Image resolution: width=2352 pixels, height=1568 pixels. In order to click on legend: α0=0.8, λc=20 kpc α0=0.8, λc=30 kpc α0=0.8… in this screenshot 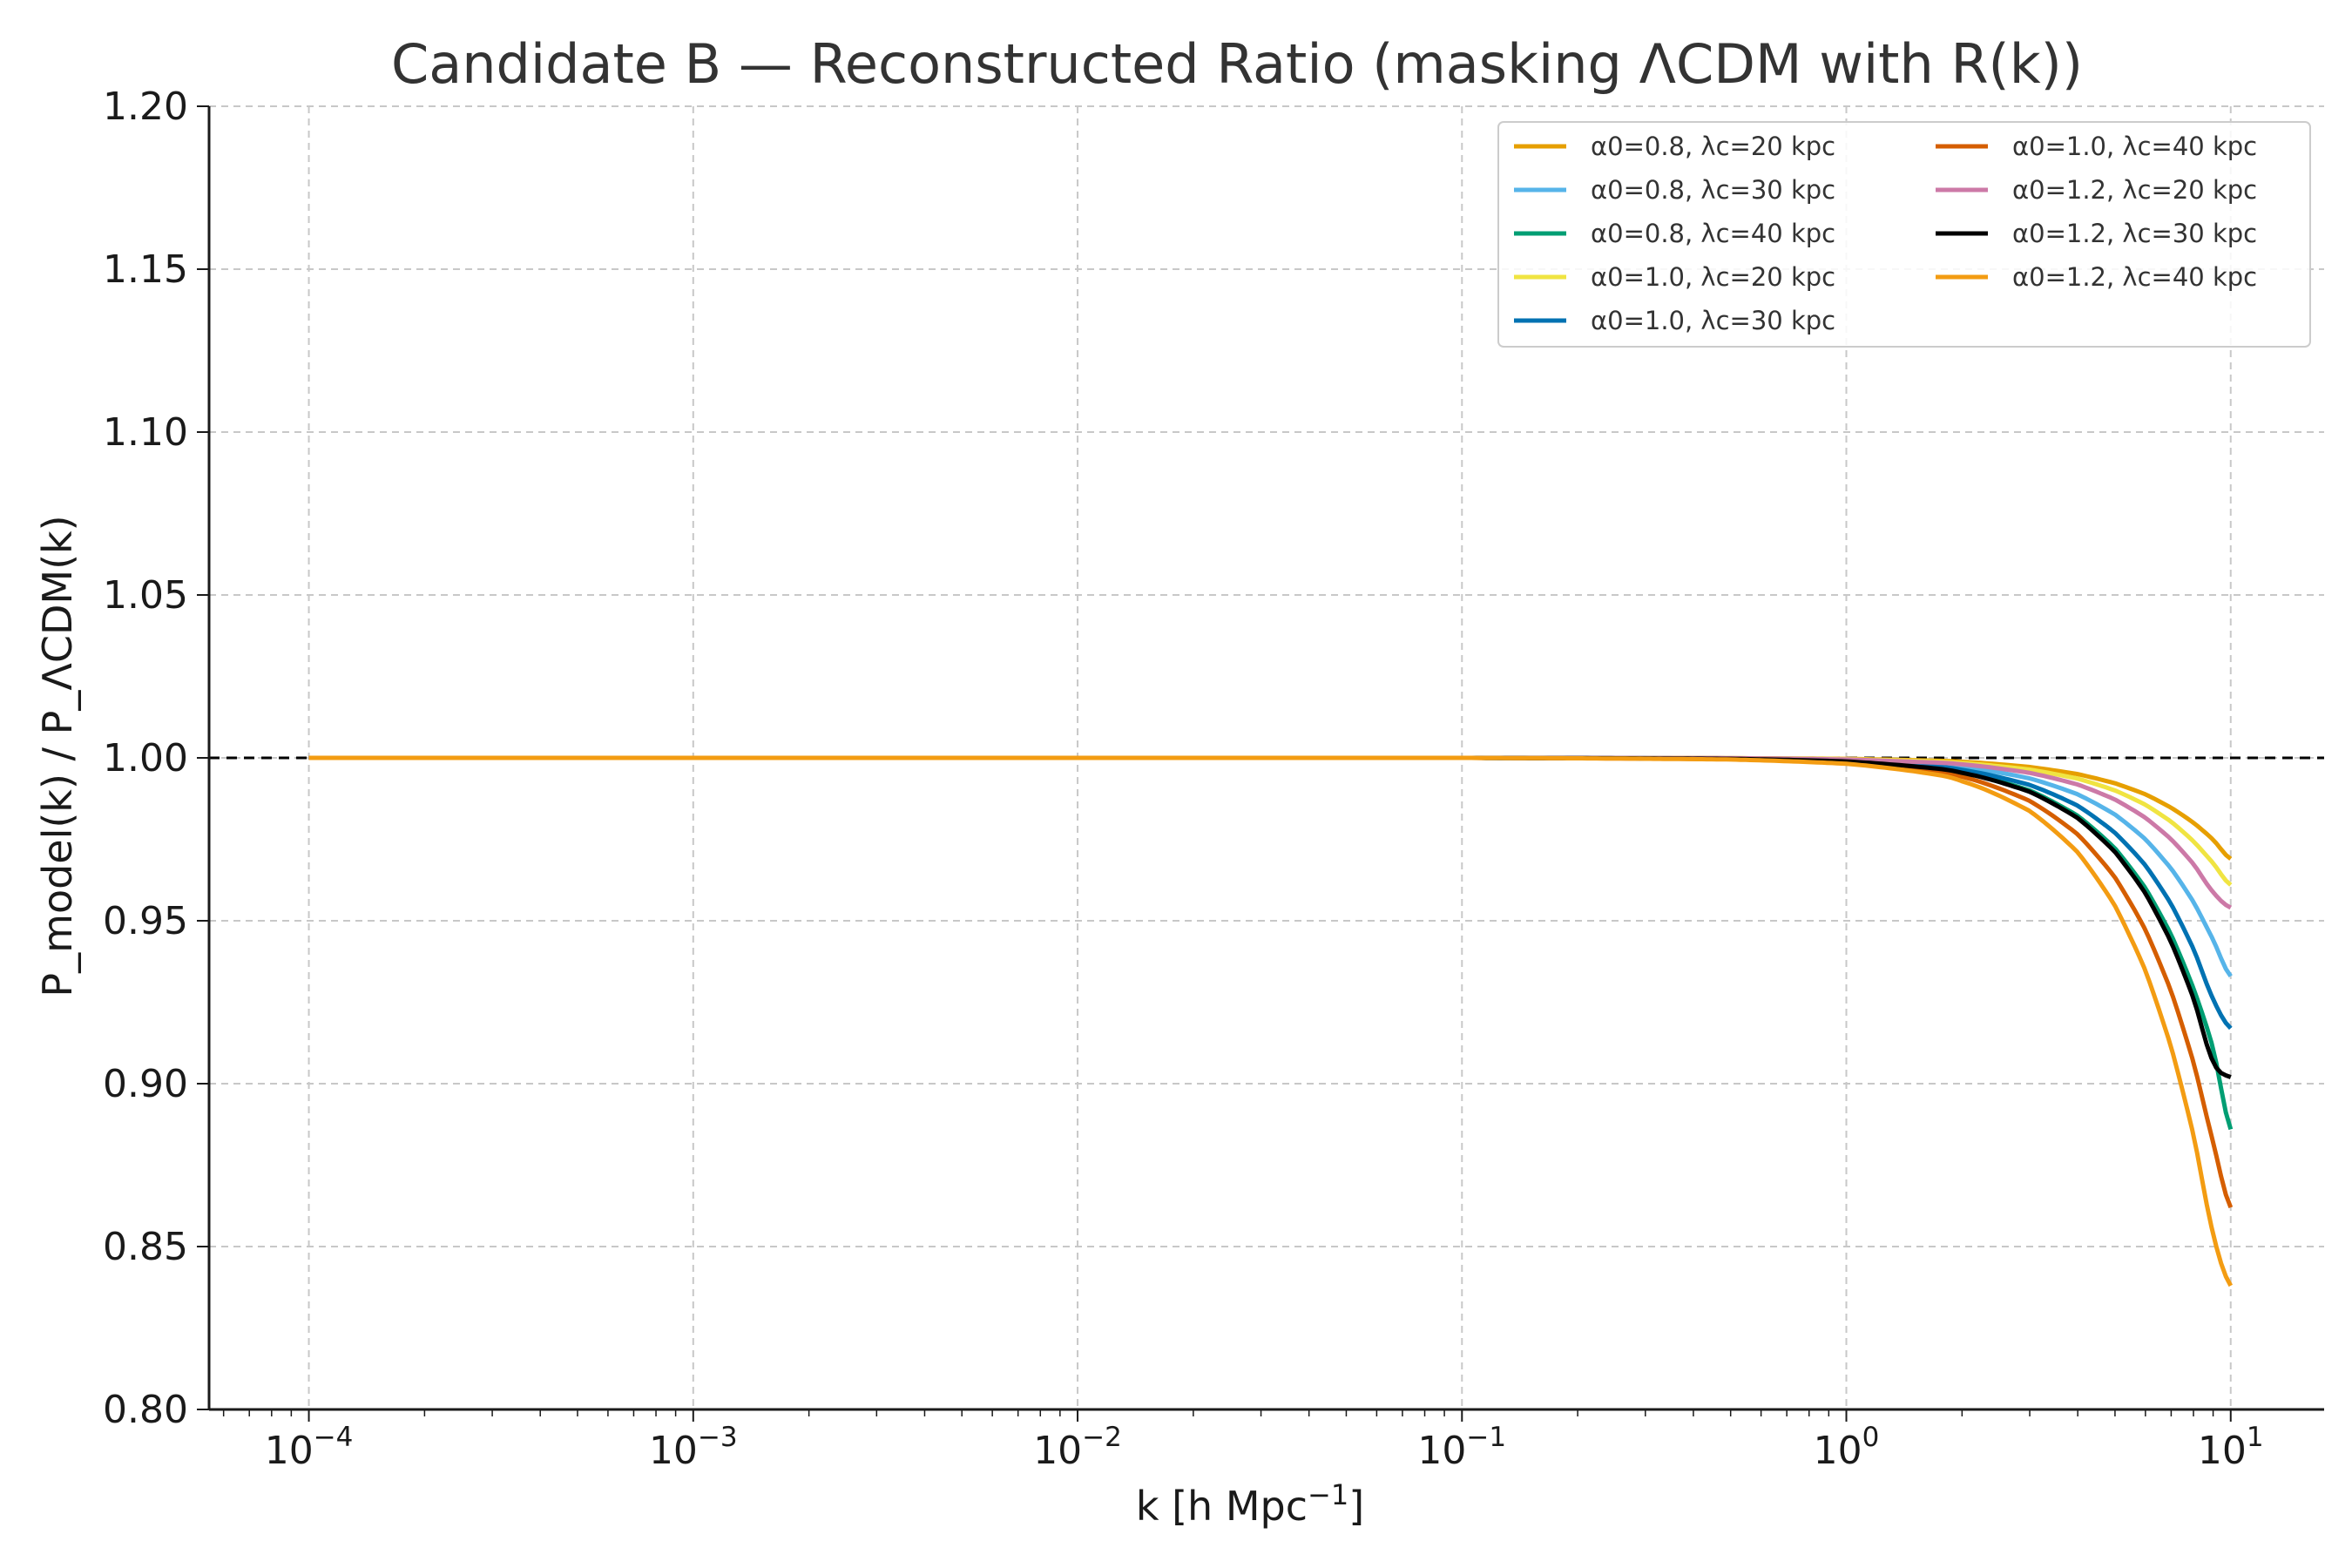, I will do `click(1904, 235)`.